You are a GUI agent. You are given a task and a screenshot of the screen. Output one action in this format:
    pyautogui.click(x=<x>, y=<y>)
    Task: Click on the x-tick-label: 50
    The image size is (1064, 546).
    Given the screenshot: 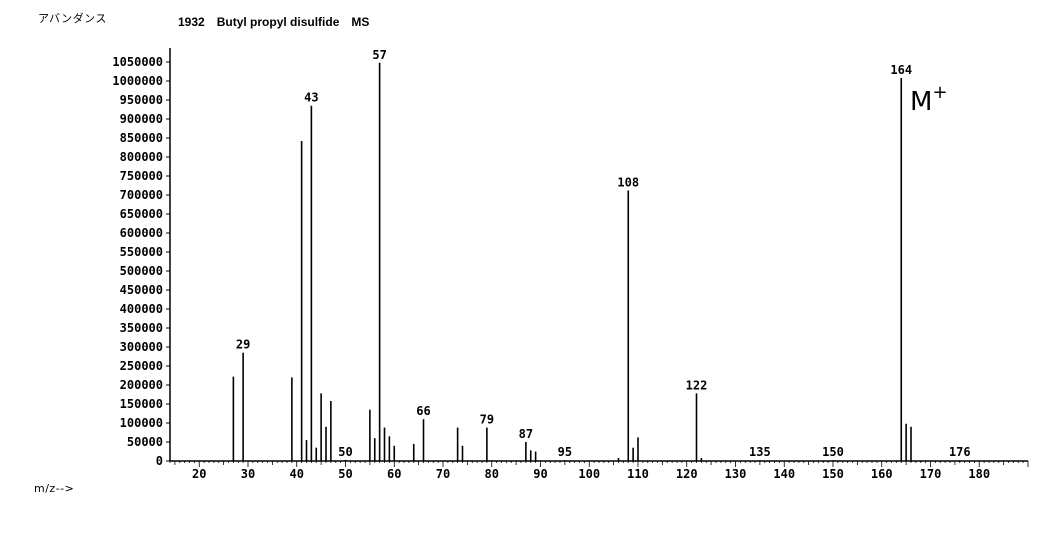 What is the action you would take?
    pyautogui.click(x=345, y=474)
    